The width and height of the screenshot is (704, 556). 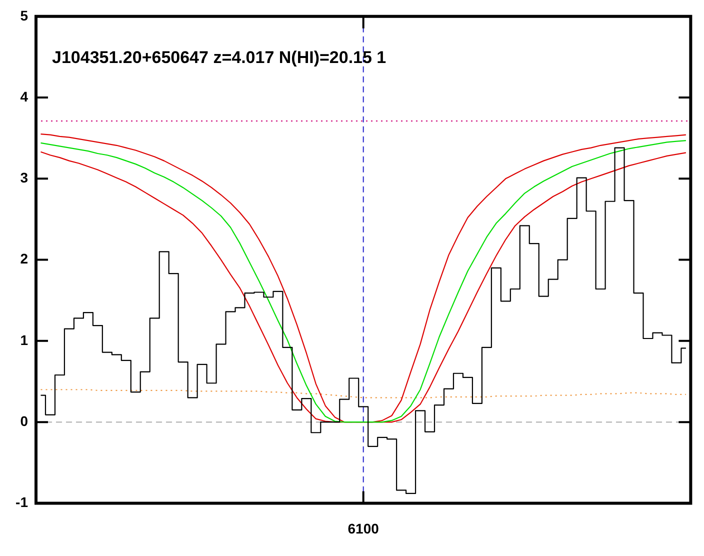 I want to click on y-tick-label: 5, so click(x=24, y=15).